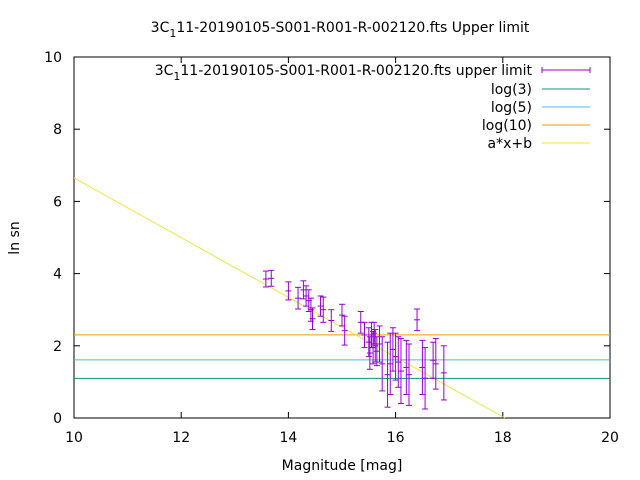  What do you see at coordinates (53, 58) in the screenshot?
I see `y-tick-label: 10` at bounding box center [53, 58].